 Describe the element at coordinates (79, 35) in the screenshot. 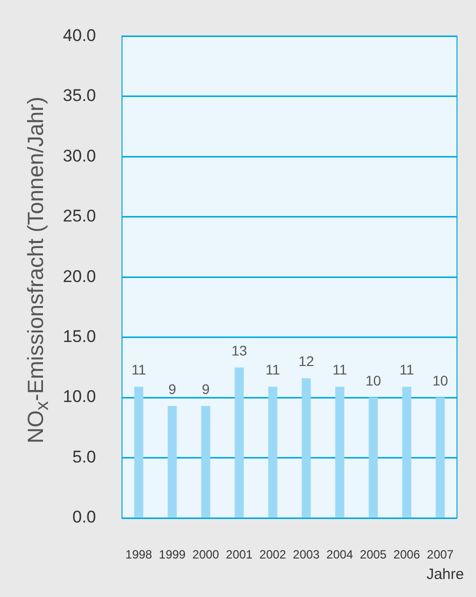

I see `y-tick-label: 40.0` at that location.